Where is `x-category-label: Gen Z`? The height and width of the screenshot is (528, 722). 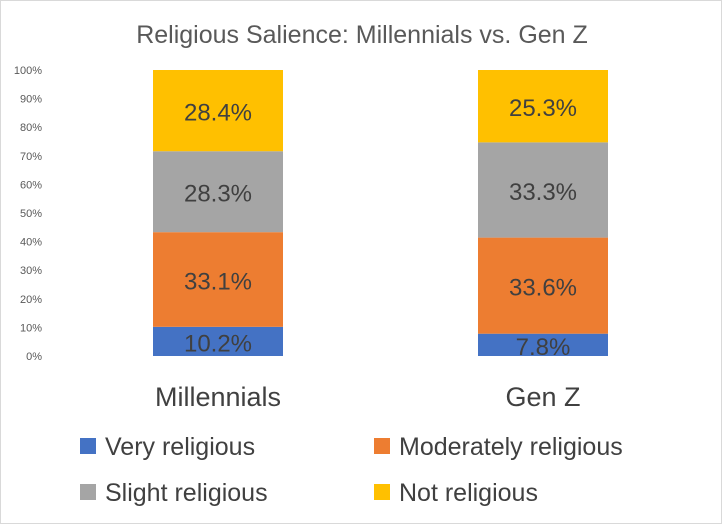 x-category-label: Gen Z is located at coordinates (542, 397).